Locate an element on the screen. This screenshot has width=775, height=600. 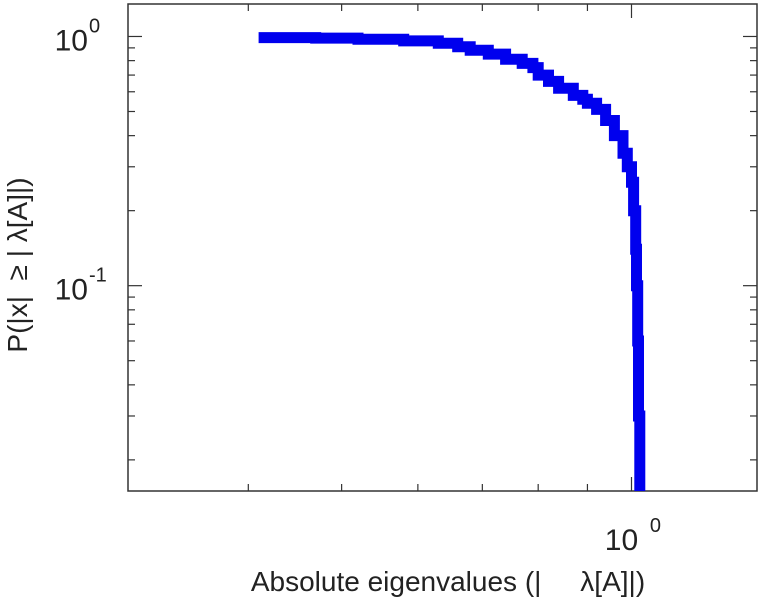
y-tick-exponent: -1 is located at coordinates (98, 276).